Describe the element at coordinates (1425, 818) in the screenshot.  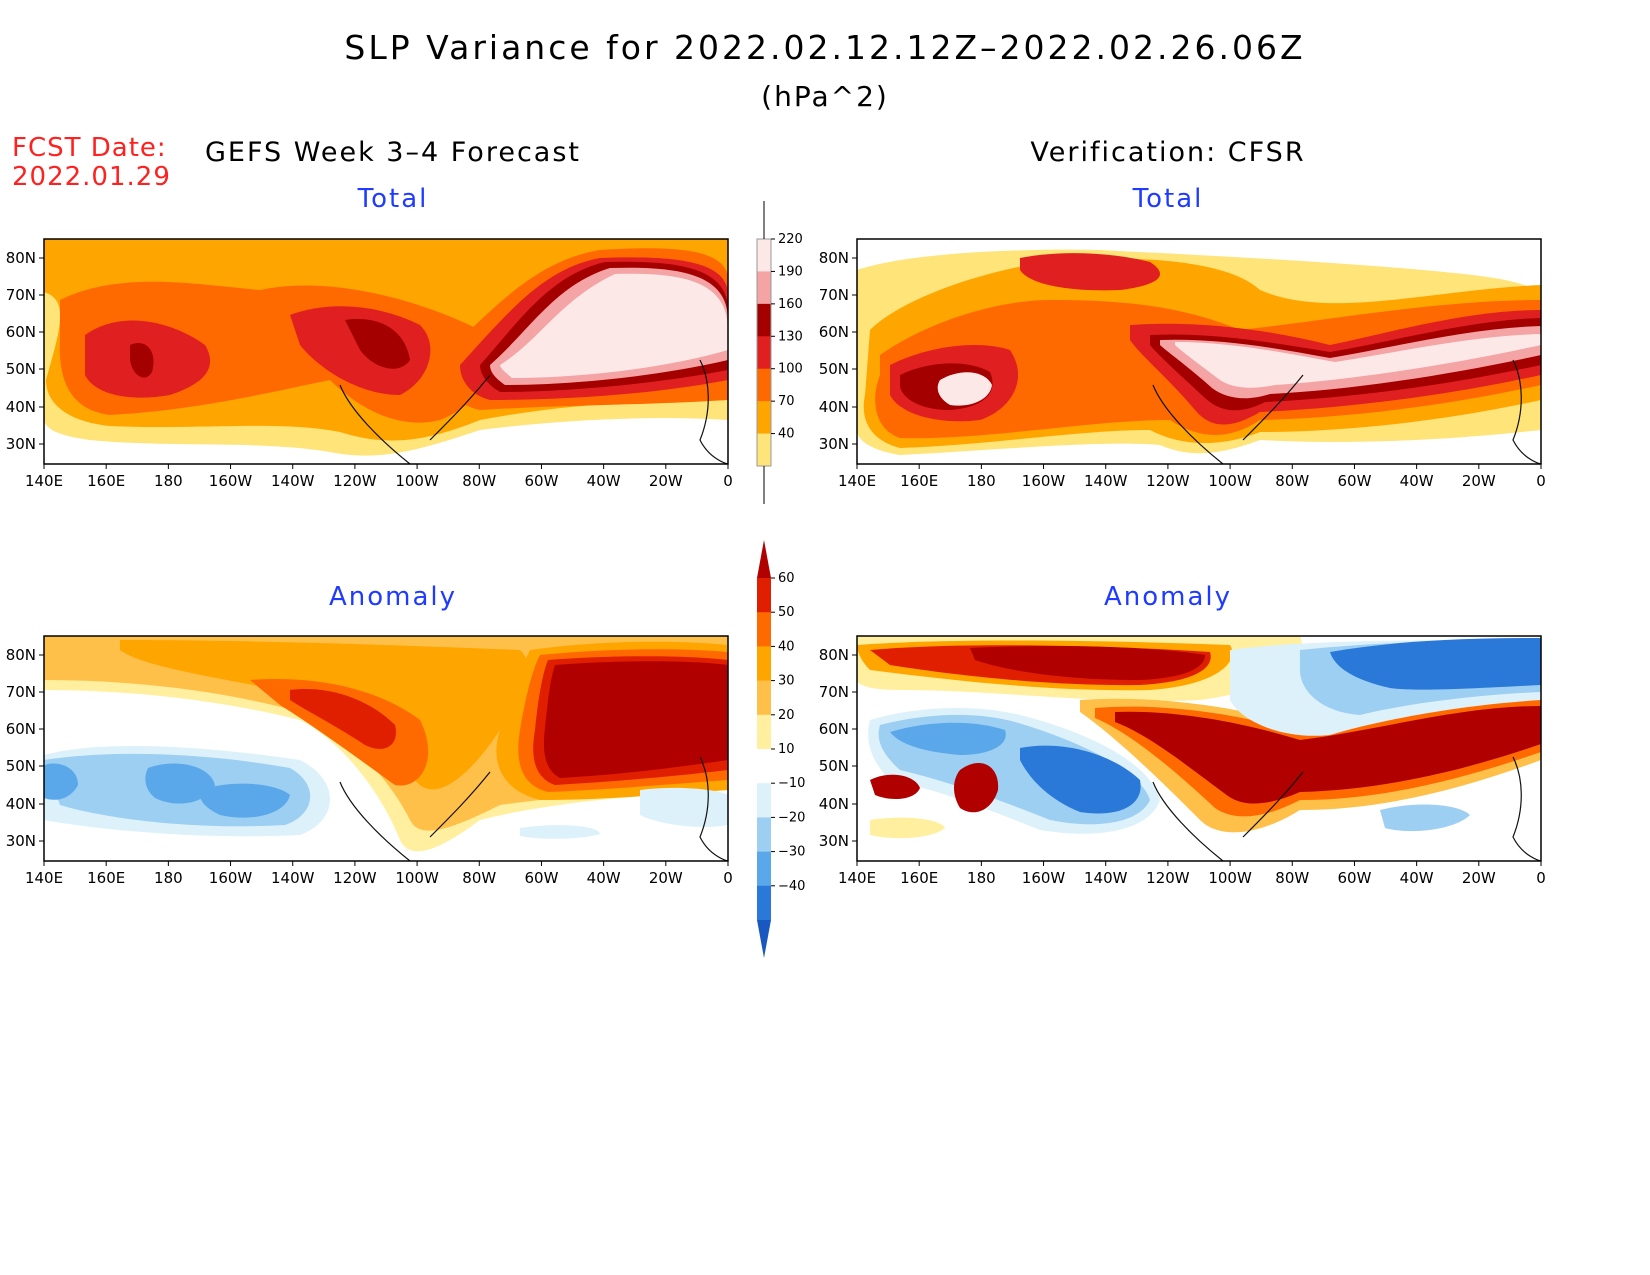
I see `fill-n20c` at that location.